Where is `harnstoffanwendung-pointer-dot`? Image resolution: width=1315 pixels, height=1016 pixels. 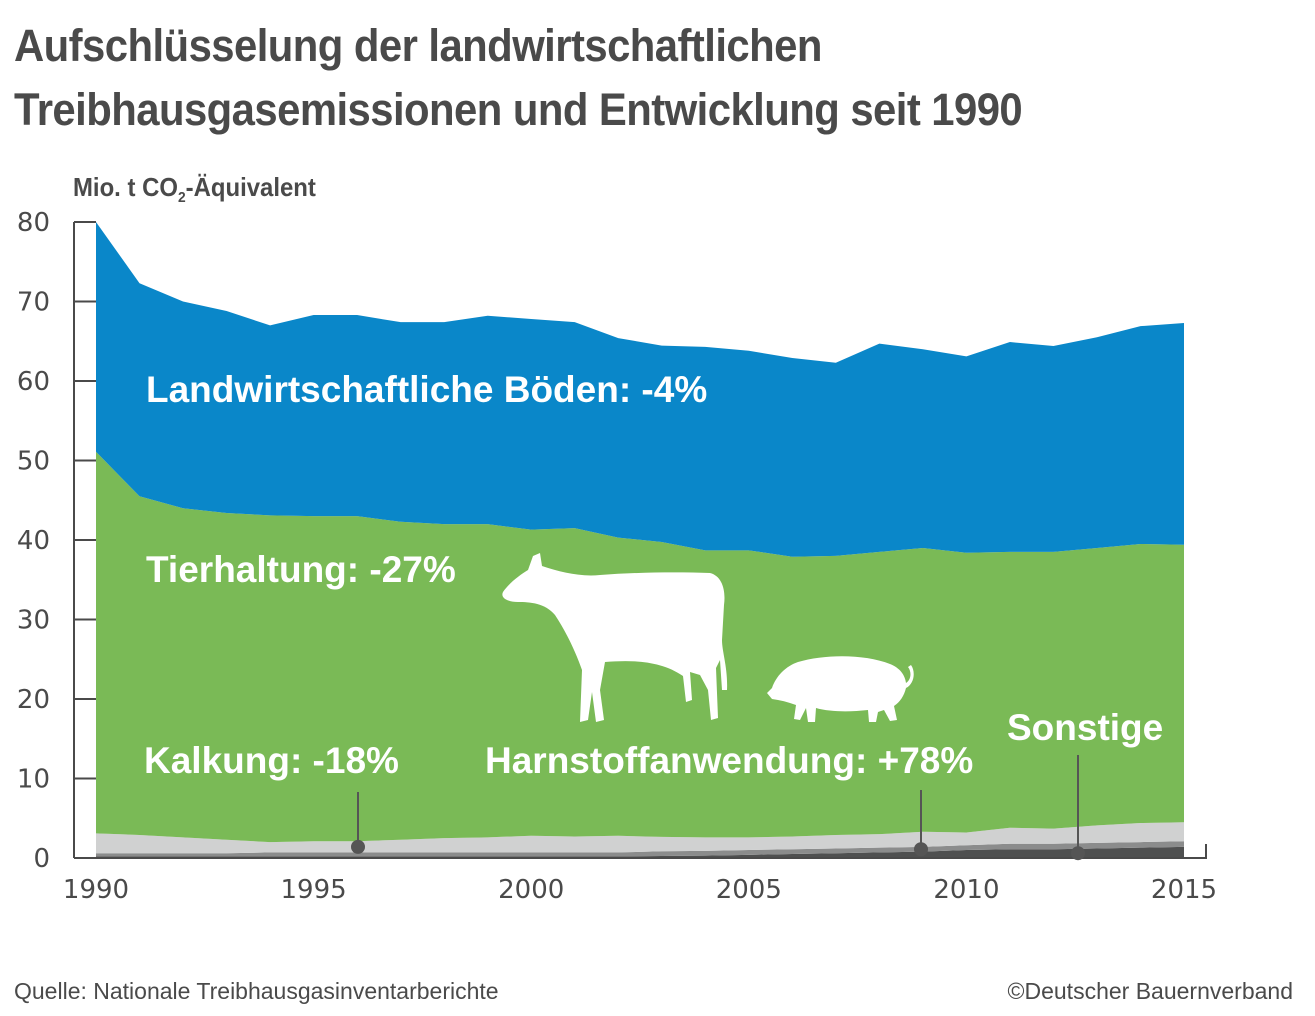
harnstoffanwendung-pointer-dot is located at coordinates (921, 849).